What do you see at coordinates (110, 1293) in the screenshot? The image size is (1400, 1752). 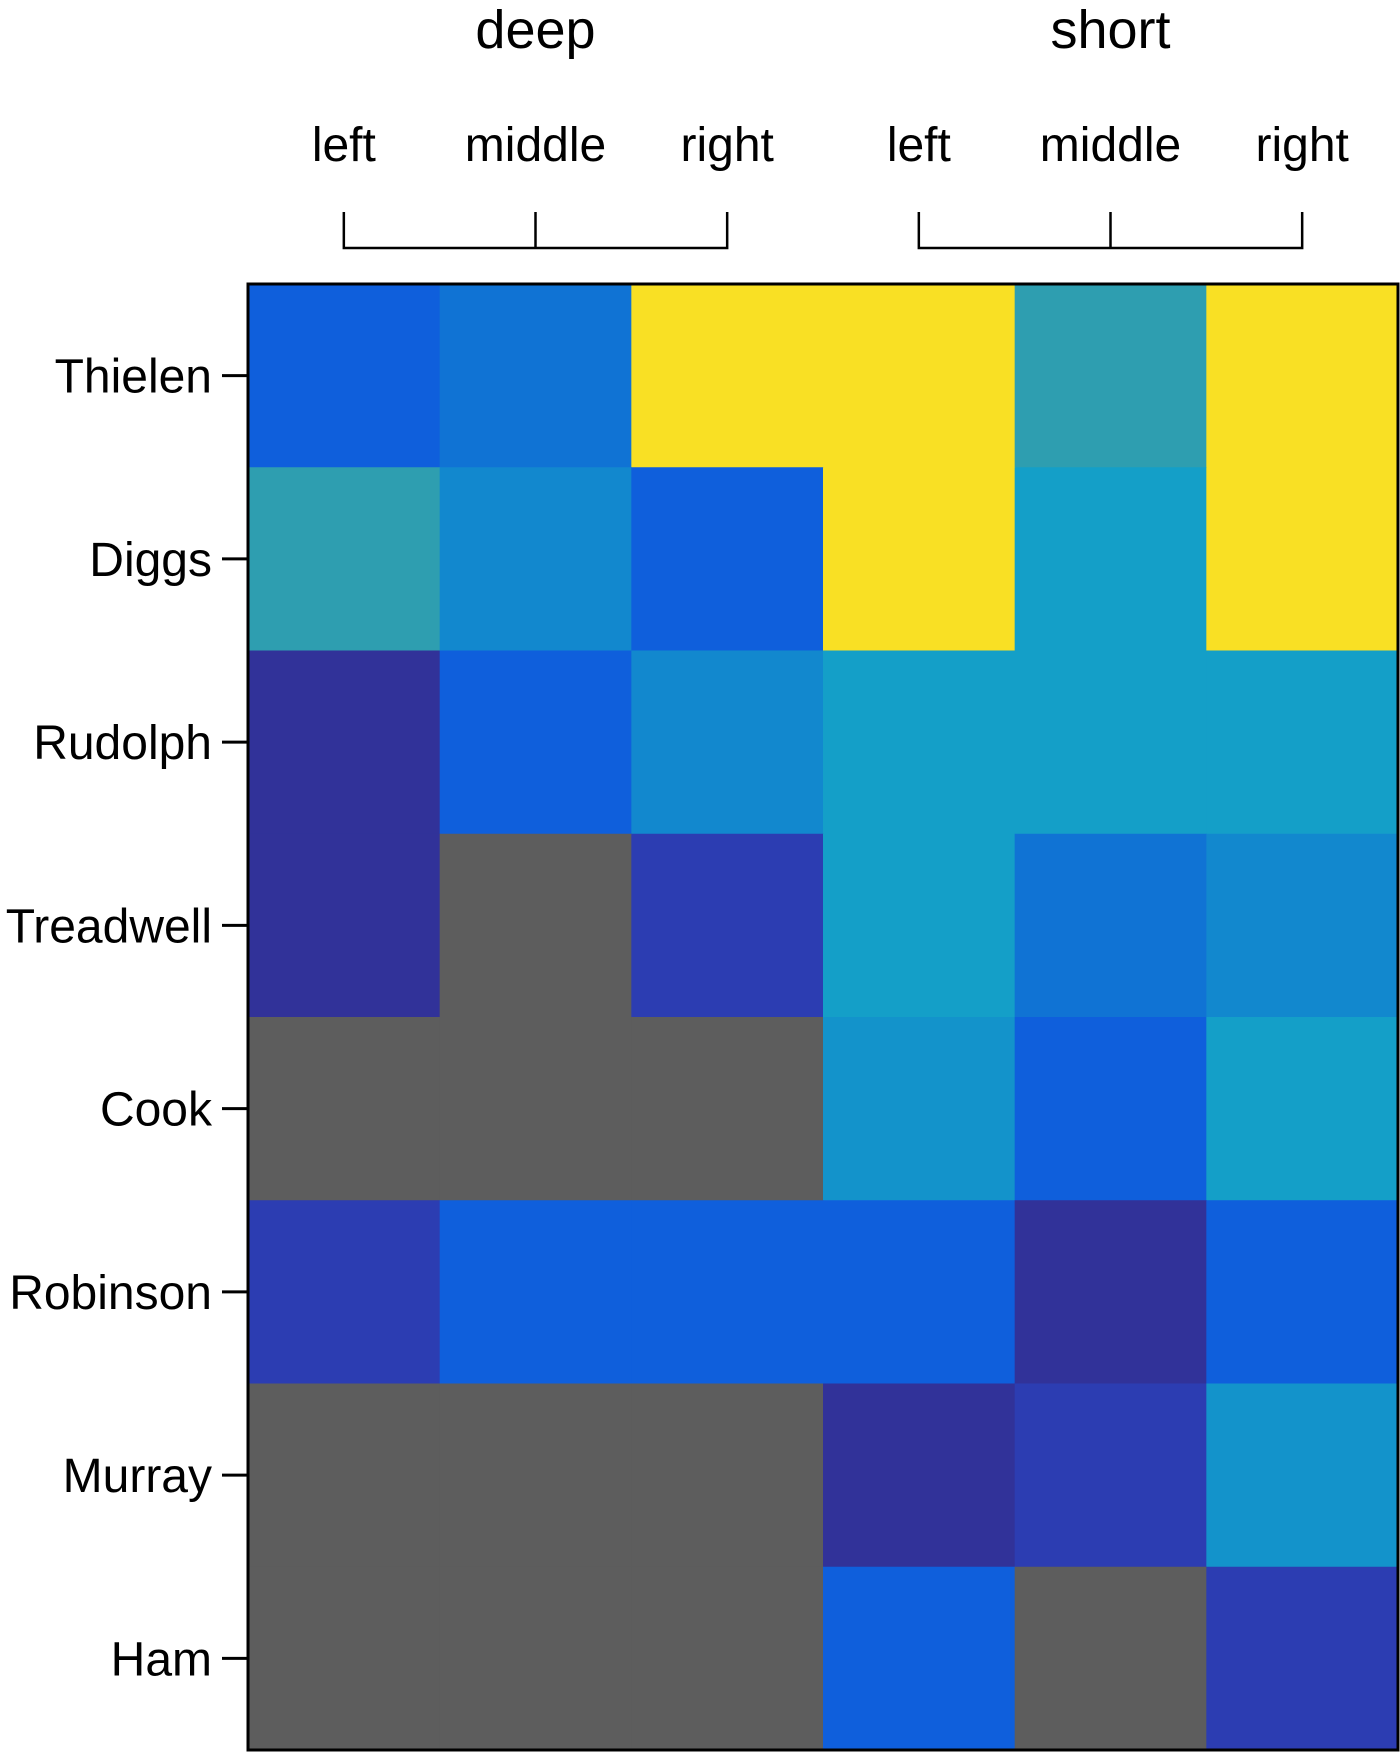 I see `row-label: Robinson` at bounding box center [110, 1293].